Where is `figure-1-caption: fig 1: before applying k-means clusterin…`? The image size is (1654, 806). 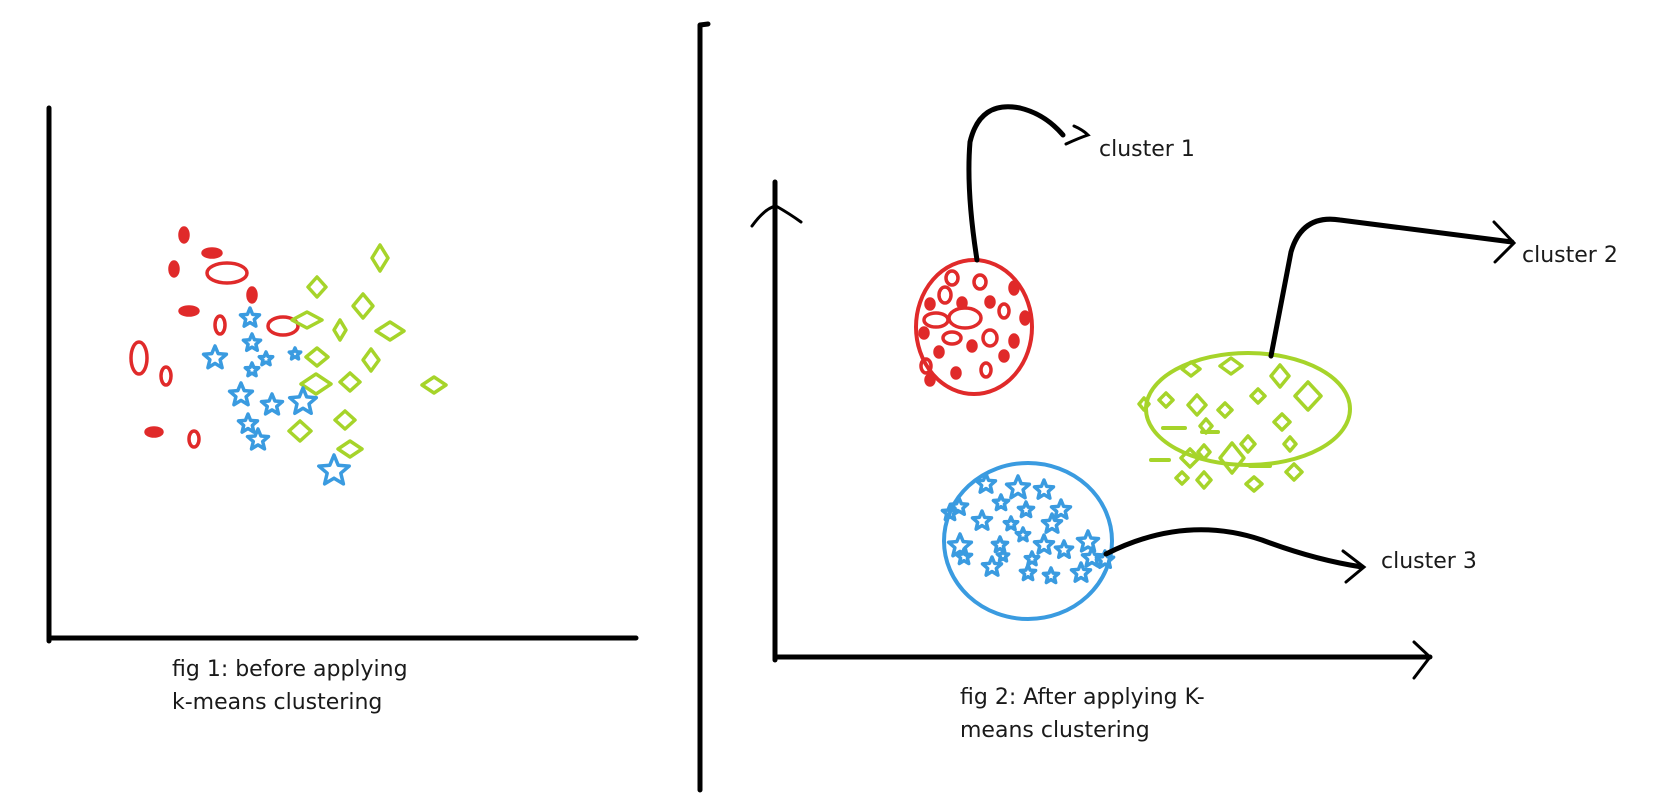
figure-1-caption: fig 1: before applying k-means clusterin… is located at coordinates (290, 686).